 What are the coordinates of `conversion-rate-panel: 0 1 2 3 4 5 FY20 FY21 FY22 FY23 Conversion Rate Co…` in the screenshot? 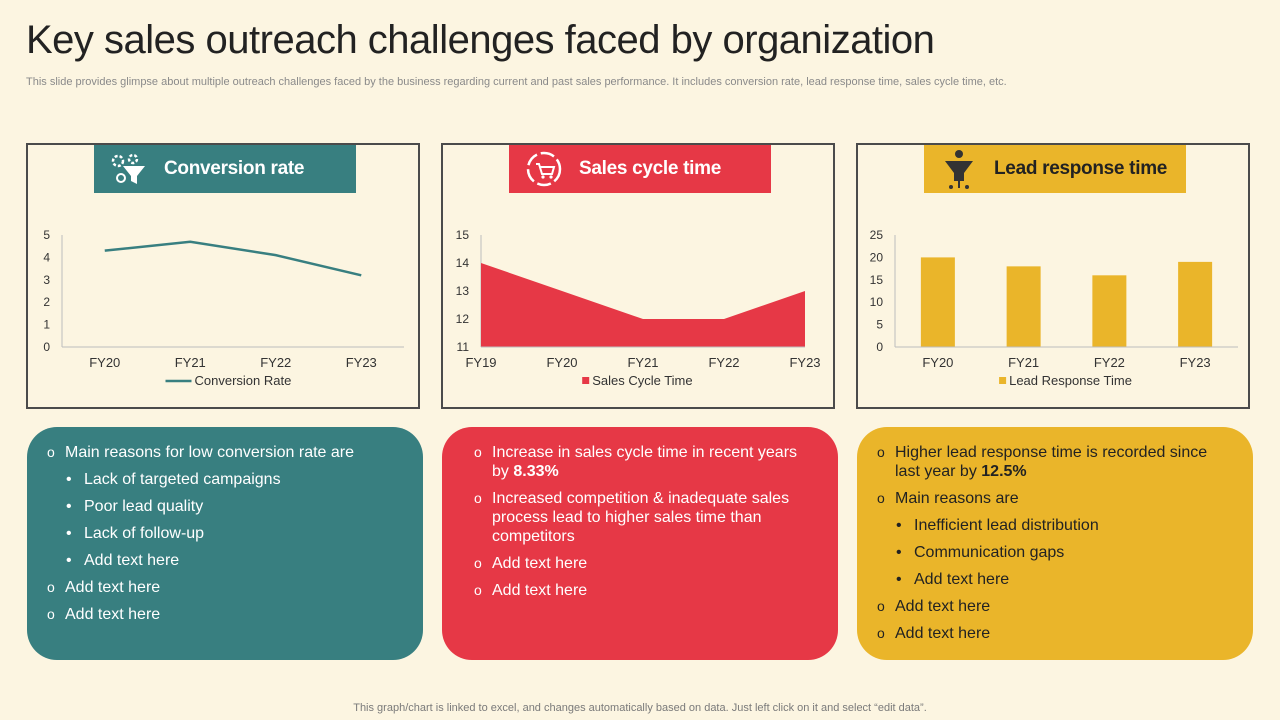 It's located at (223, 276).